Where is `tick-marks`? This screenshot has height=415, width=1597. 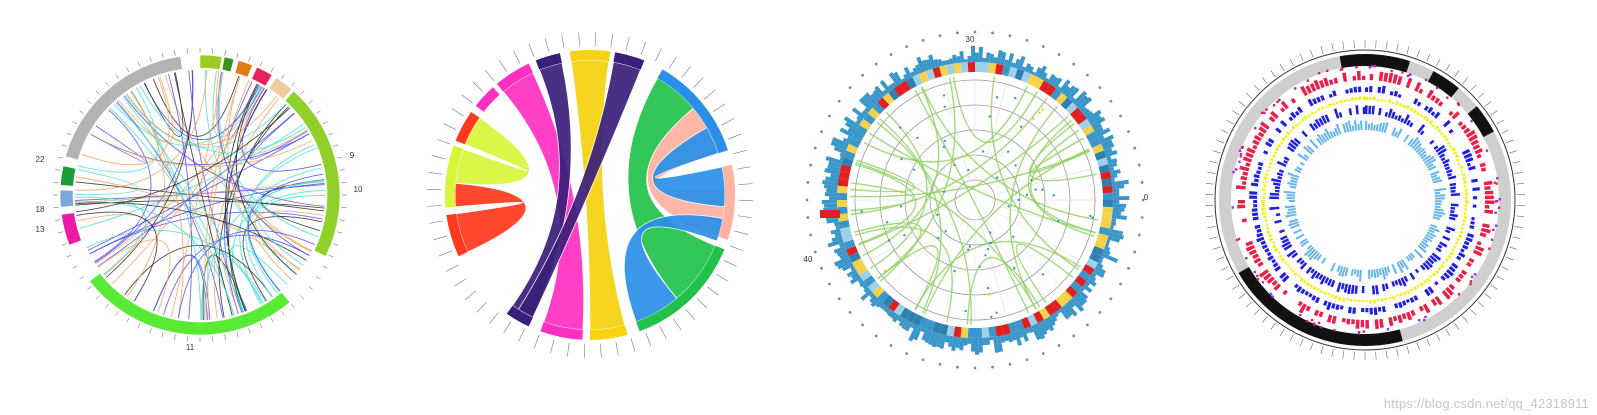
tick-marks is located at coordinates (200, 195).